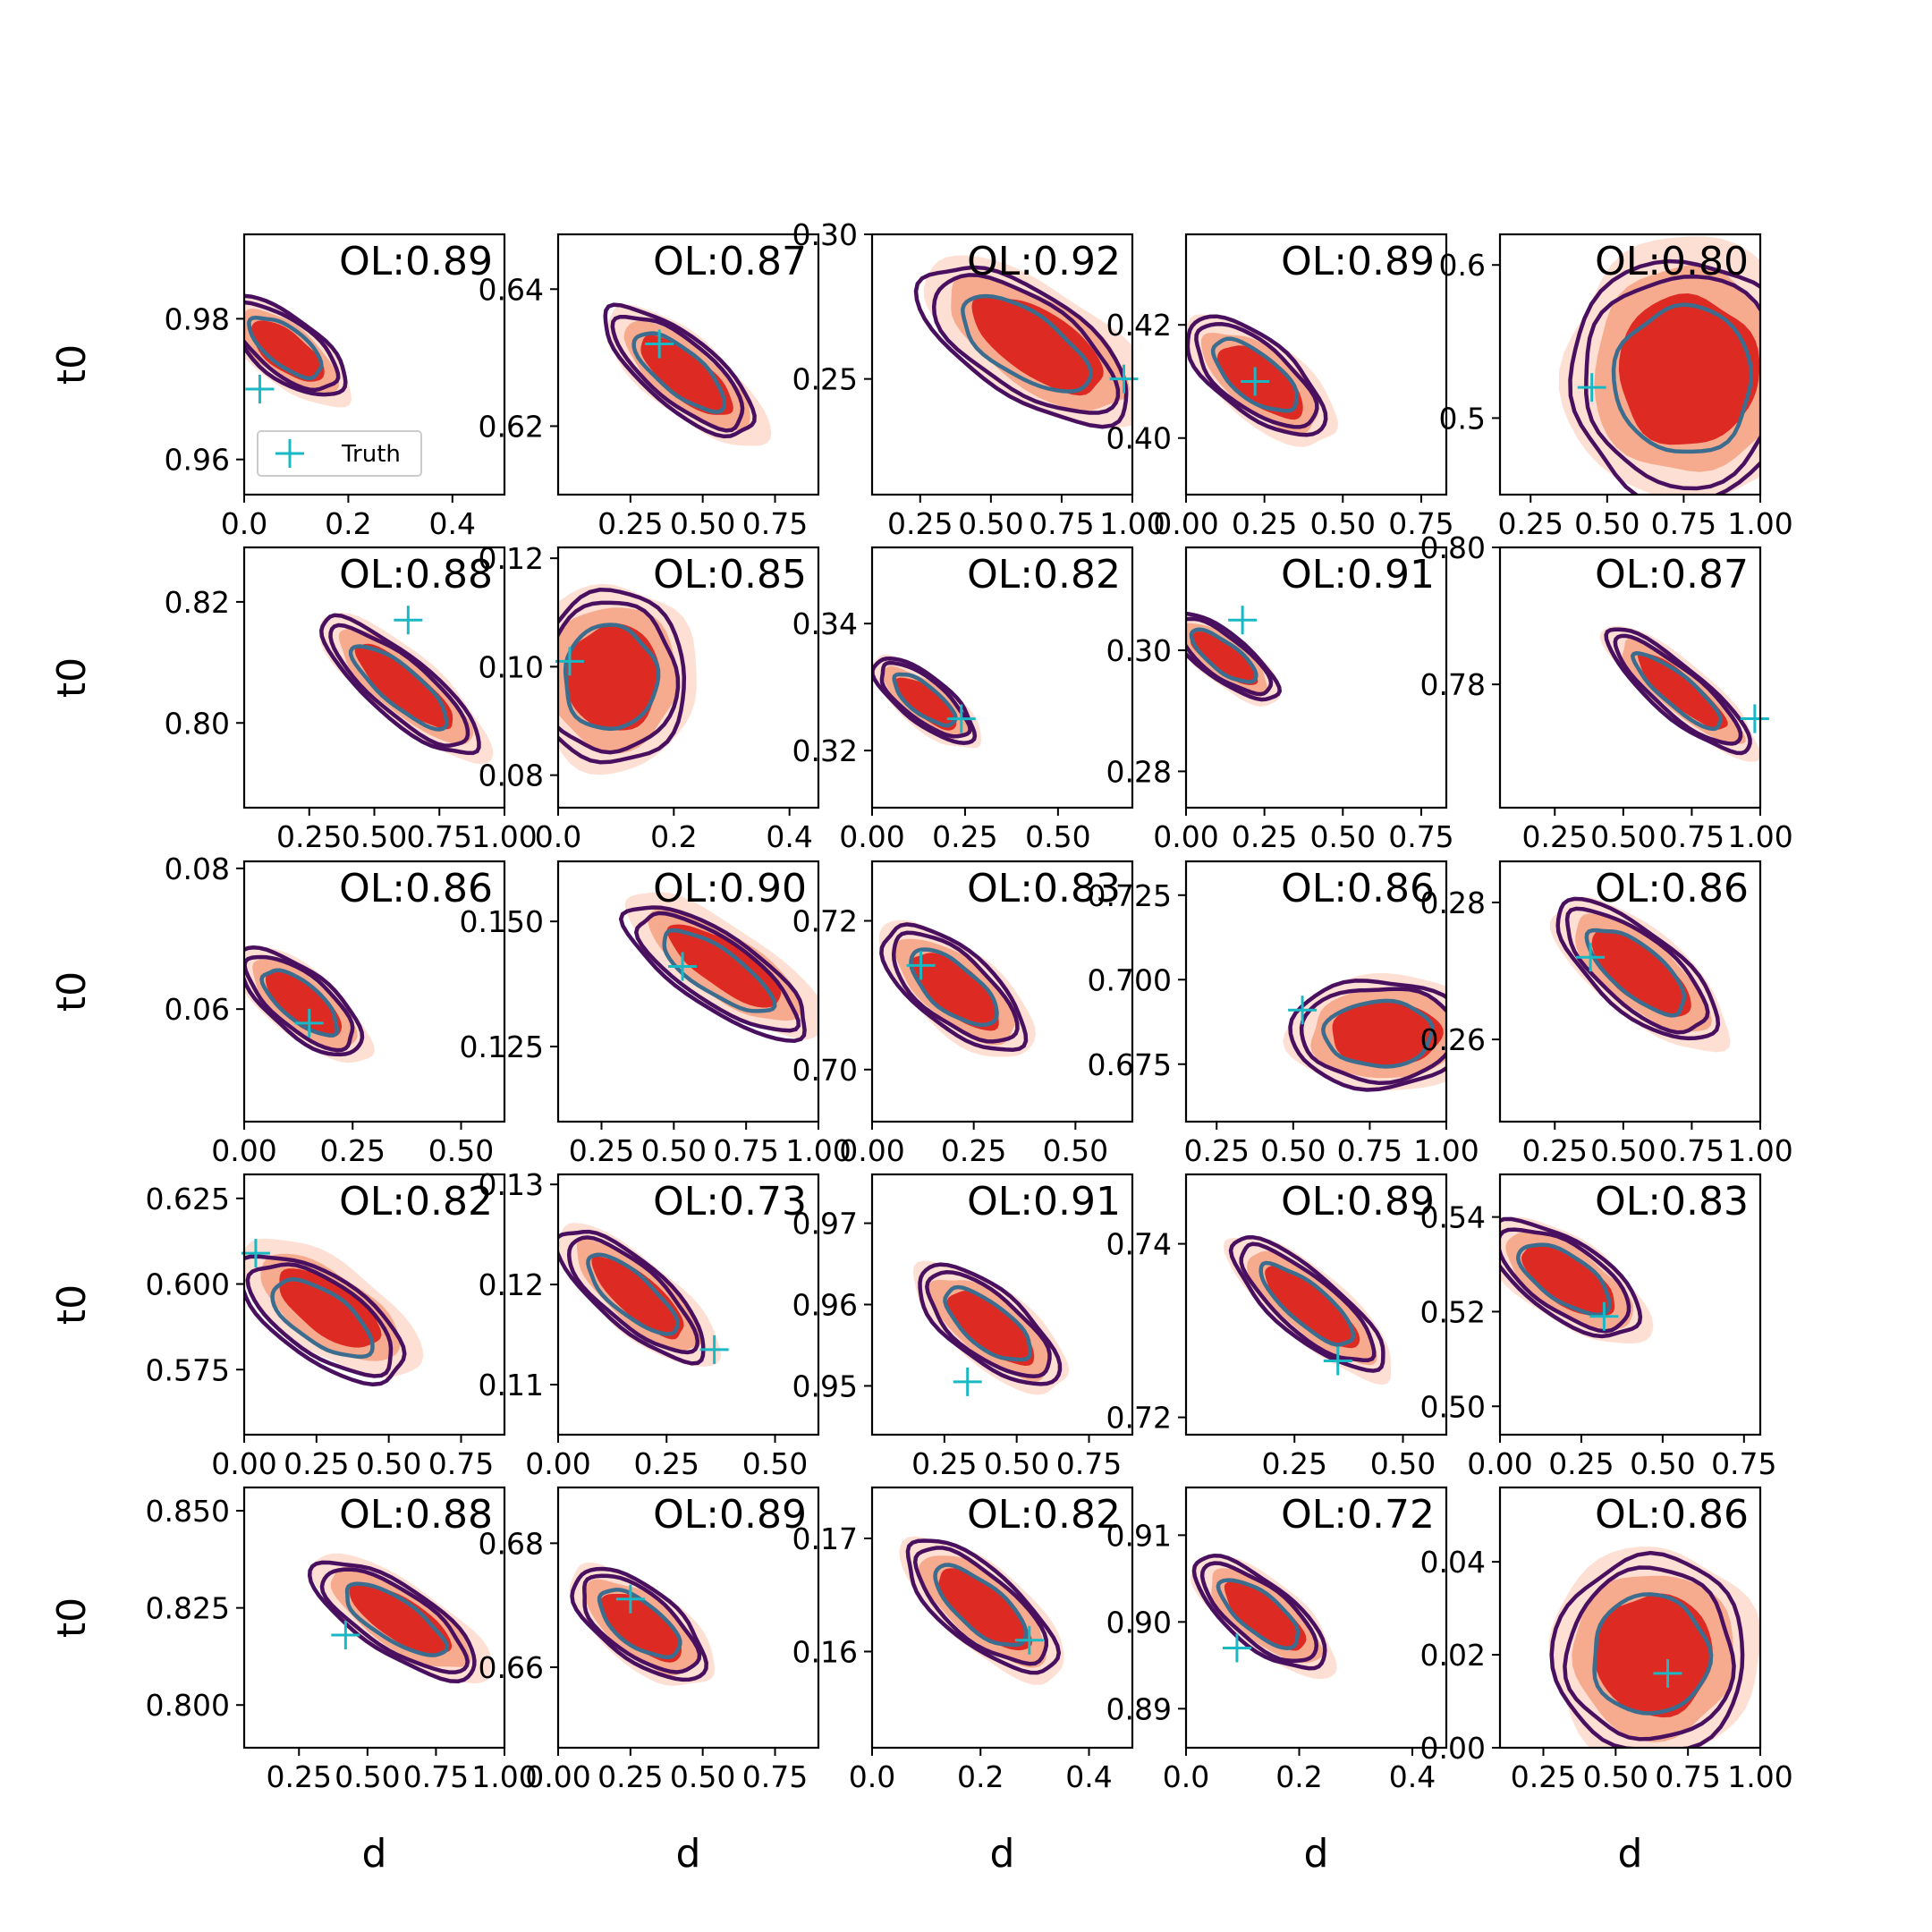 The image size is (1932, 1932). I want to click on subplot-6: OL:0.88 0.25 0.50 0.75 1.00 0.80 0.82 t0, so click(293, 700).